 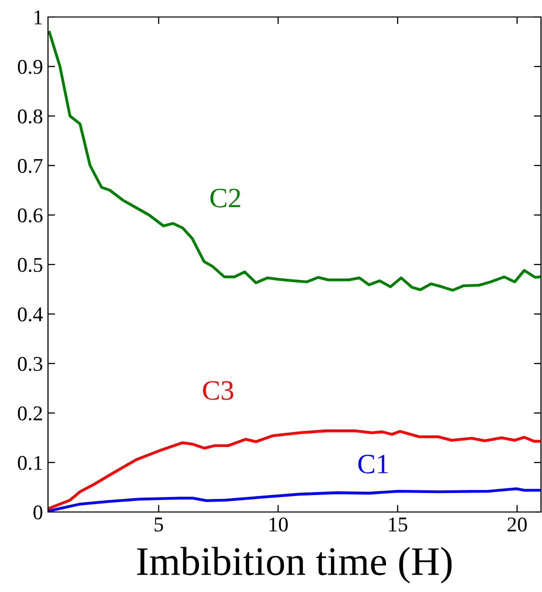 I want to click on y-tick-label: 0.7, so click(x=30, y=166).